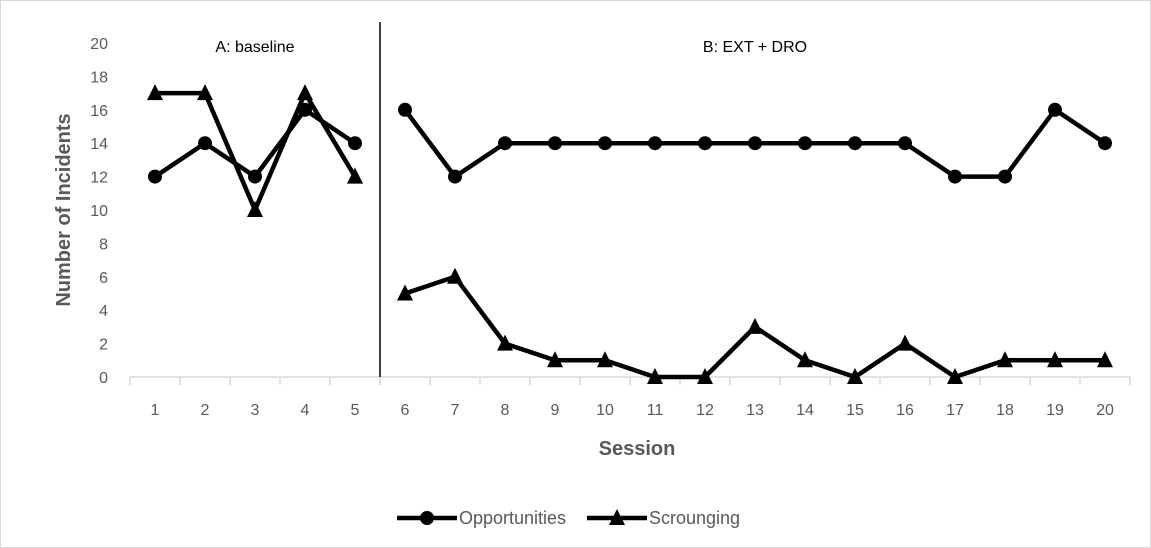  I want to click on legend-item-scrounging: Scrounging, so click(663, 518).